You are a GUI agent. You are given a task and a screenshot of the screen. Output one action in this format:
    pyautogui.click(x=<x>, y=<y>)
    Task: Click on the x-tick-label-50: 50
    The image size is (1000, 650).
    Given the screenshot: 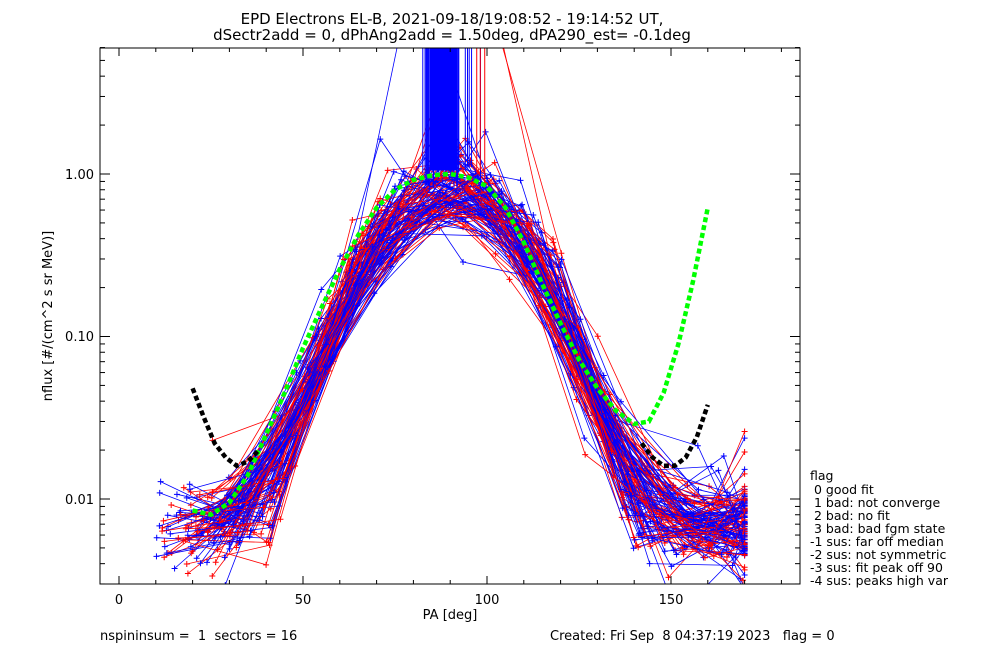 What is the action you would take?
    pyautogui.click(x=303, y=600)
    